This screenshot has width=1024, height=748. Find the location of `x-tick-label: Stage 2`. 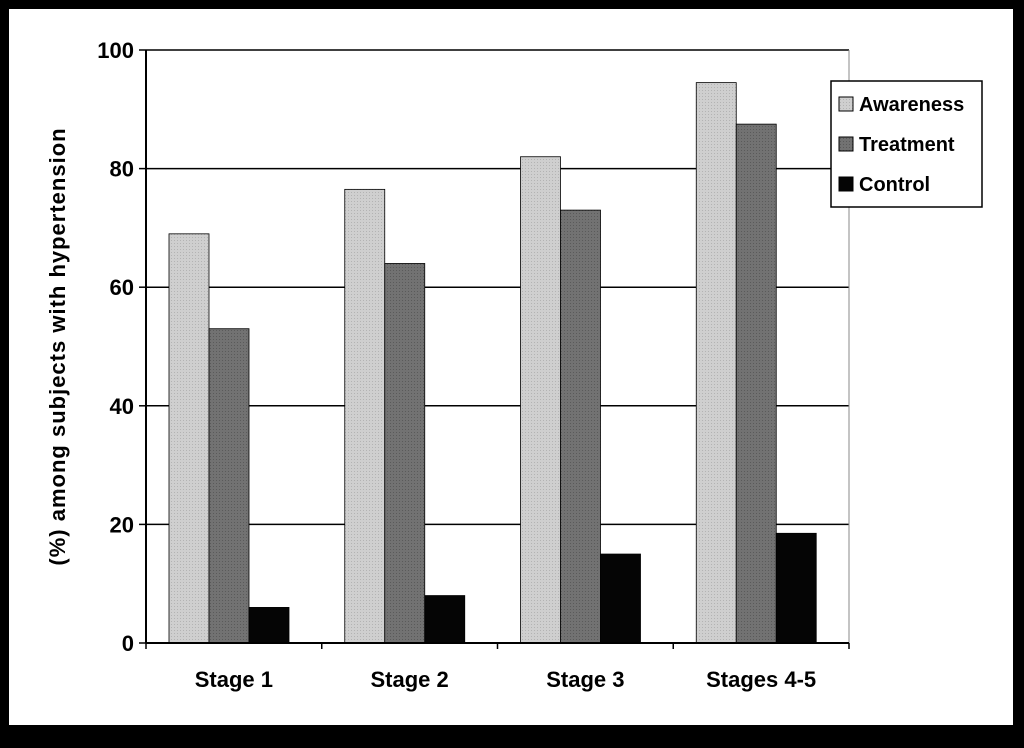

x-tick-label: Stage 2 is located at coordinates (409, 679).